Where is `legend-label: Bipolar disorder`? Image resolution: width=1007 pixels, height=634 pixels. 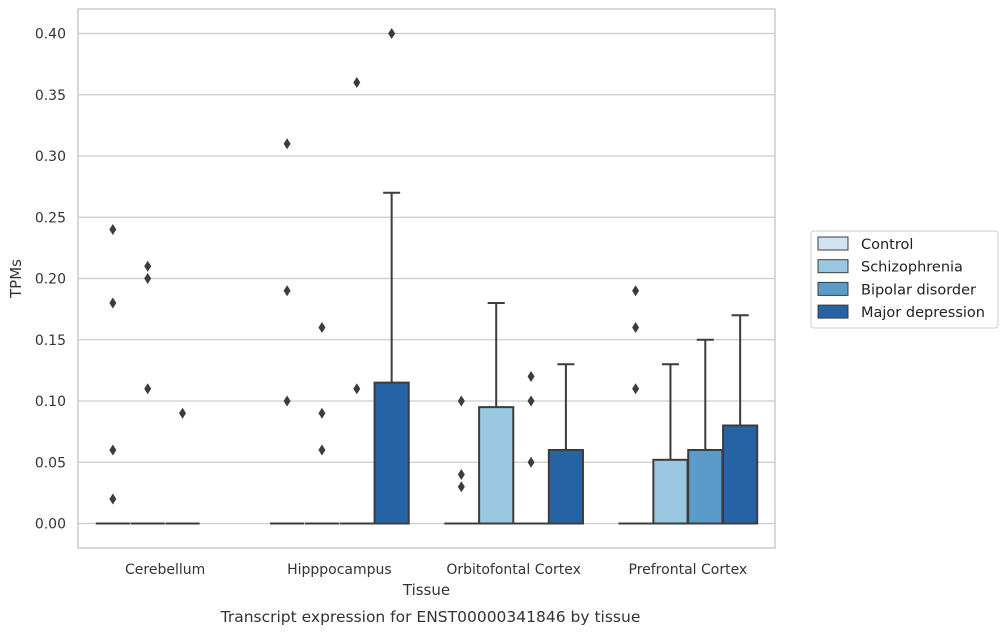 legend-label: Bipolar disorder is located at coordinates (918, 290).